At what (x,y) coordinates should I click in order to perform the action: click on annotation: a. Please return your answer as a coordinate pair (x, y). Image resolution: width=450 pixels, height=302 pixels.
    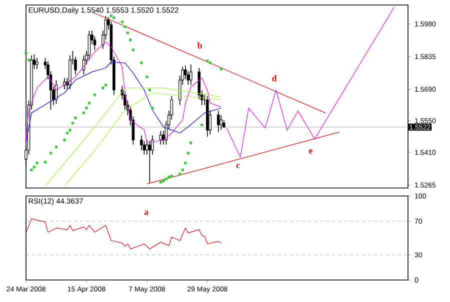
    Looking at the image, I should click on (146, 212).